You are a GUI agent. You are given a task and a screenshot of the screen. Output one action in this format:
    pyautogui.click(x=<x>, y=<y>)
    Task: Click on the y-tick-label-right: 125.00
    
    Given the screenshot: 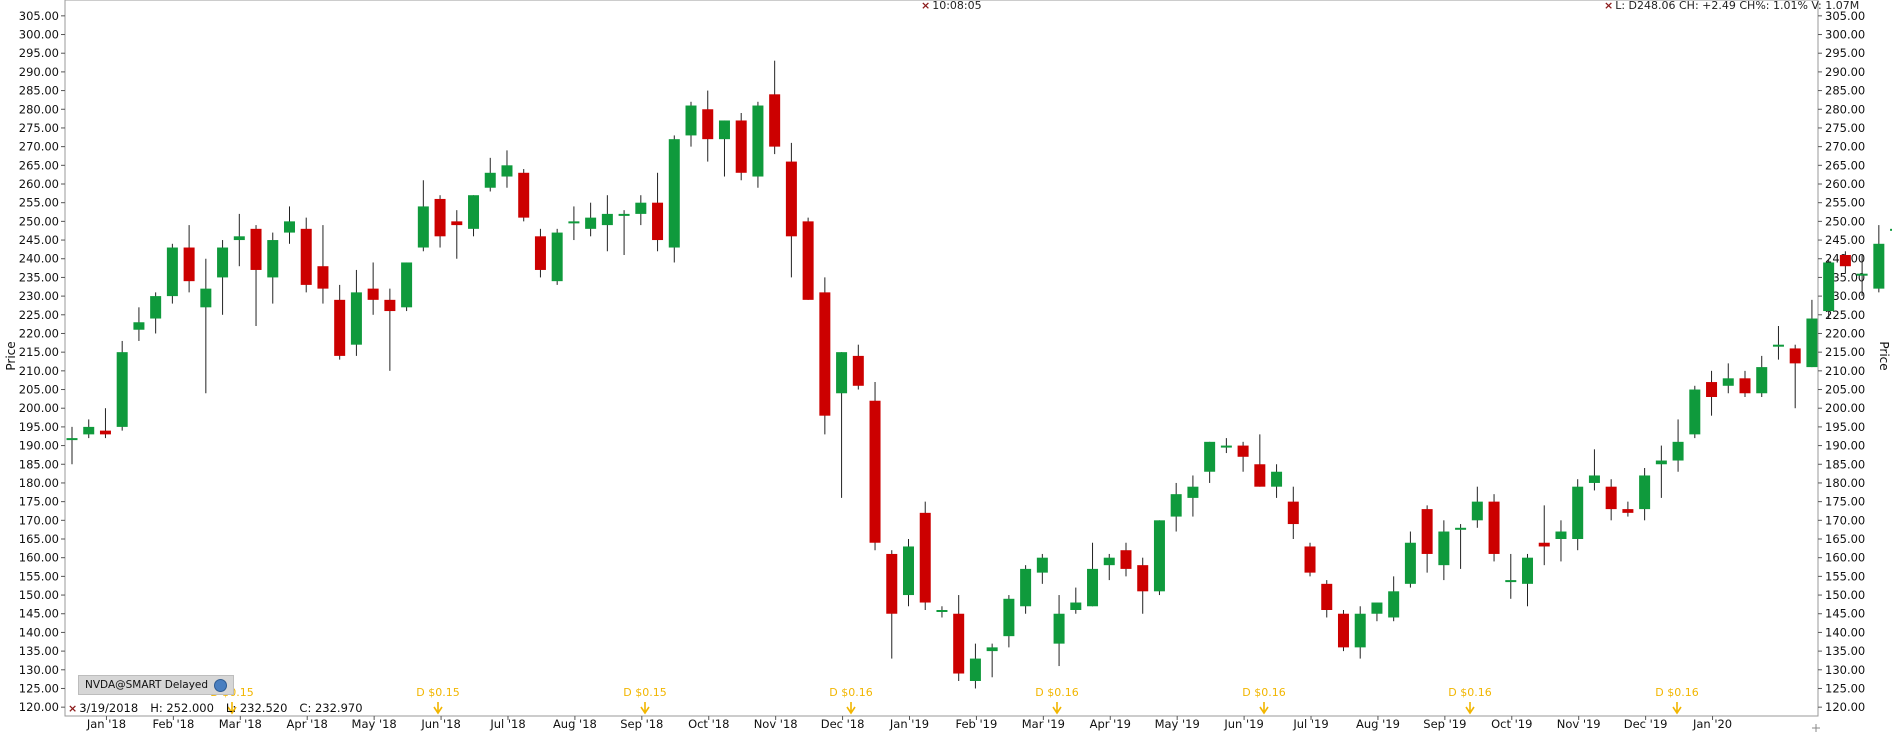 What is the action you would take?
    pyautogui.click(x=1845, y=688)
    